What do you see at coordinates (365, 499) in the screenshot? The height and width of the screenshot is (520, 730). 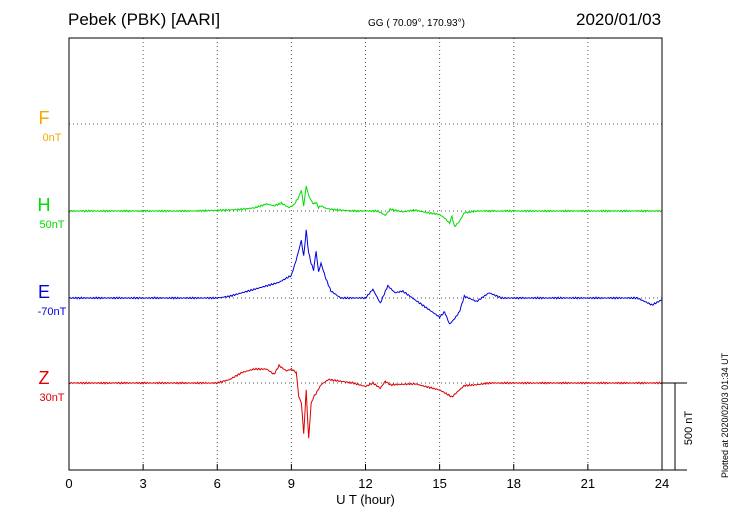 I see `x-axis-label: U T (hour)` at bounding box center [365, 499].